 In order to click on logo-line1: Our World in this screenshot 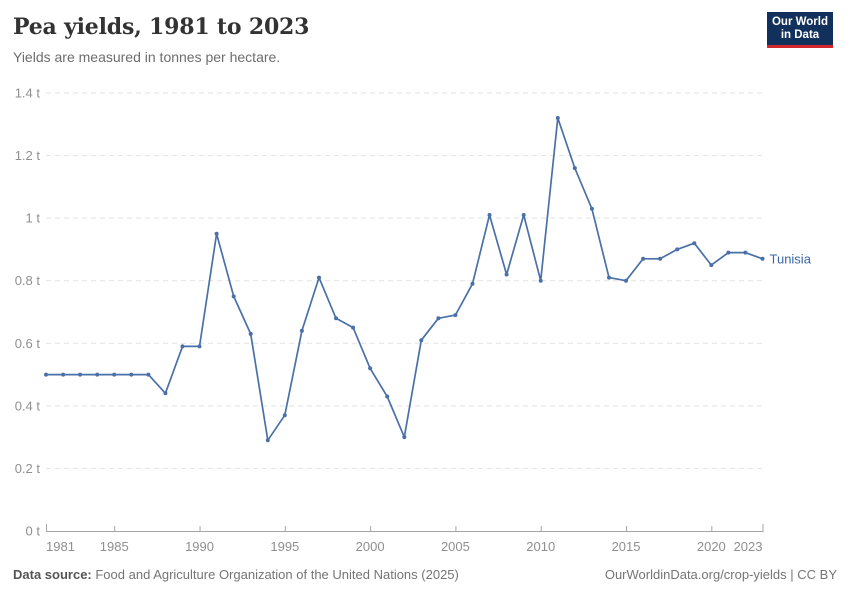, I will do `click(799, 21)`.